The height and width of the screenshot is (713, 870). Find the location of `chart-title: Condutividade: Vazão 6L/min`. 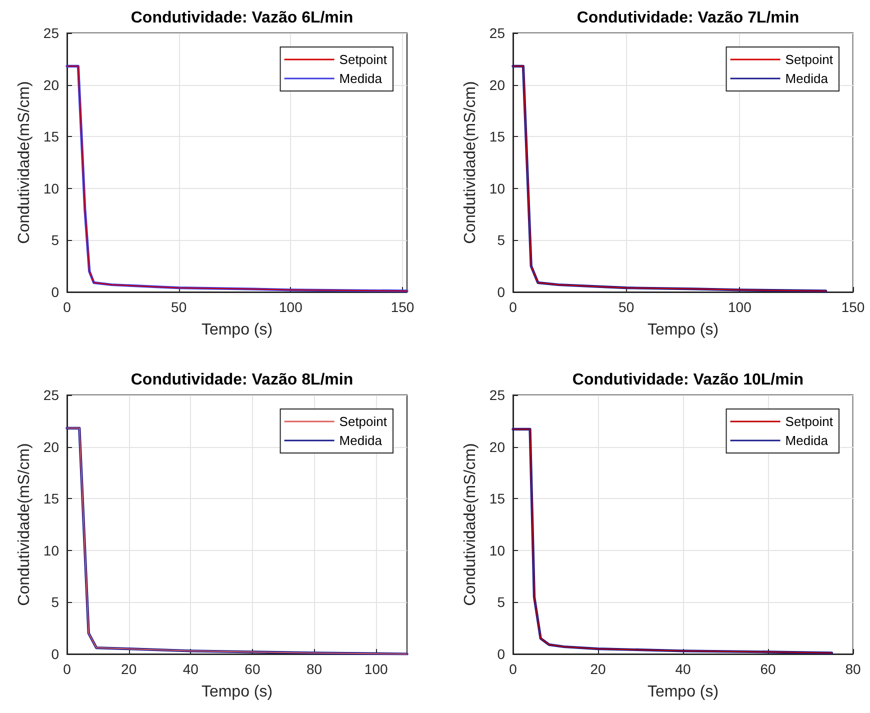

chart-title: Condutividade: Vazão 6L/min is located at coordinates (242, 18).